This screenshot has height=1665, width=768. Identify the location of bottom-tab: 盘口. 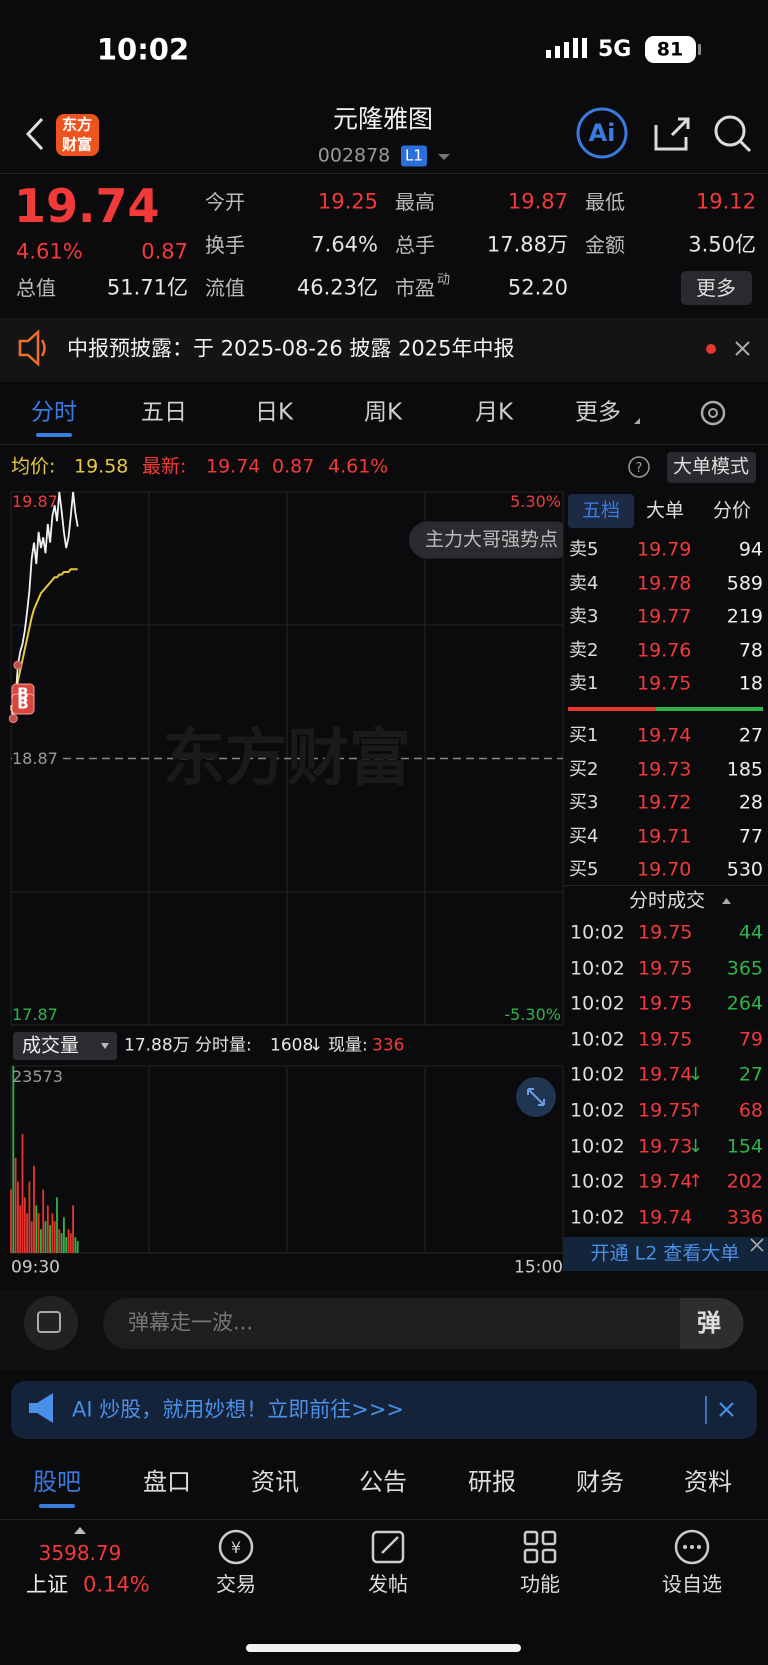
(167, 1482).